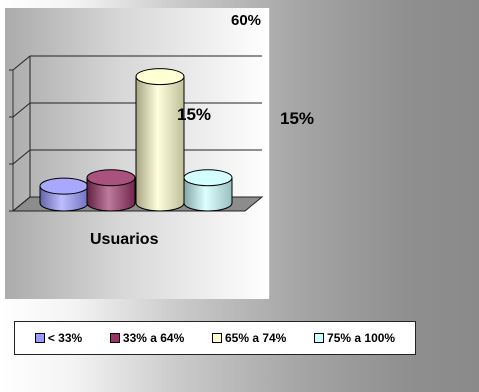  What do you see at coordinates (194, 114) in the screenshot?
I see `data-label-15-a: 15%` at bounding box center [194, 114].